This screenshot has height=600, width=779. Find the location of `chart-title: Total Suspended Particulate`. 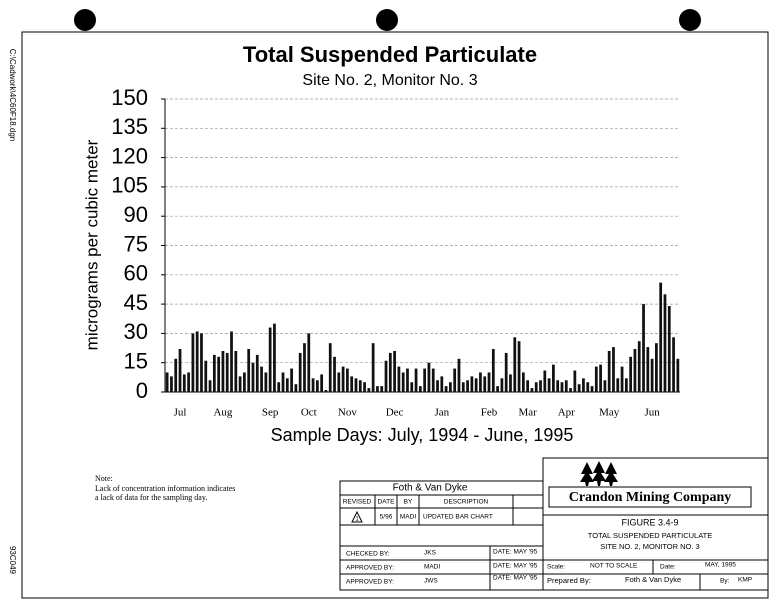

chart-title: Total Suspended Particulate is located at coordinates (390, 54).